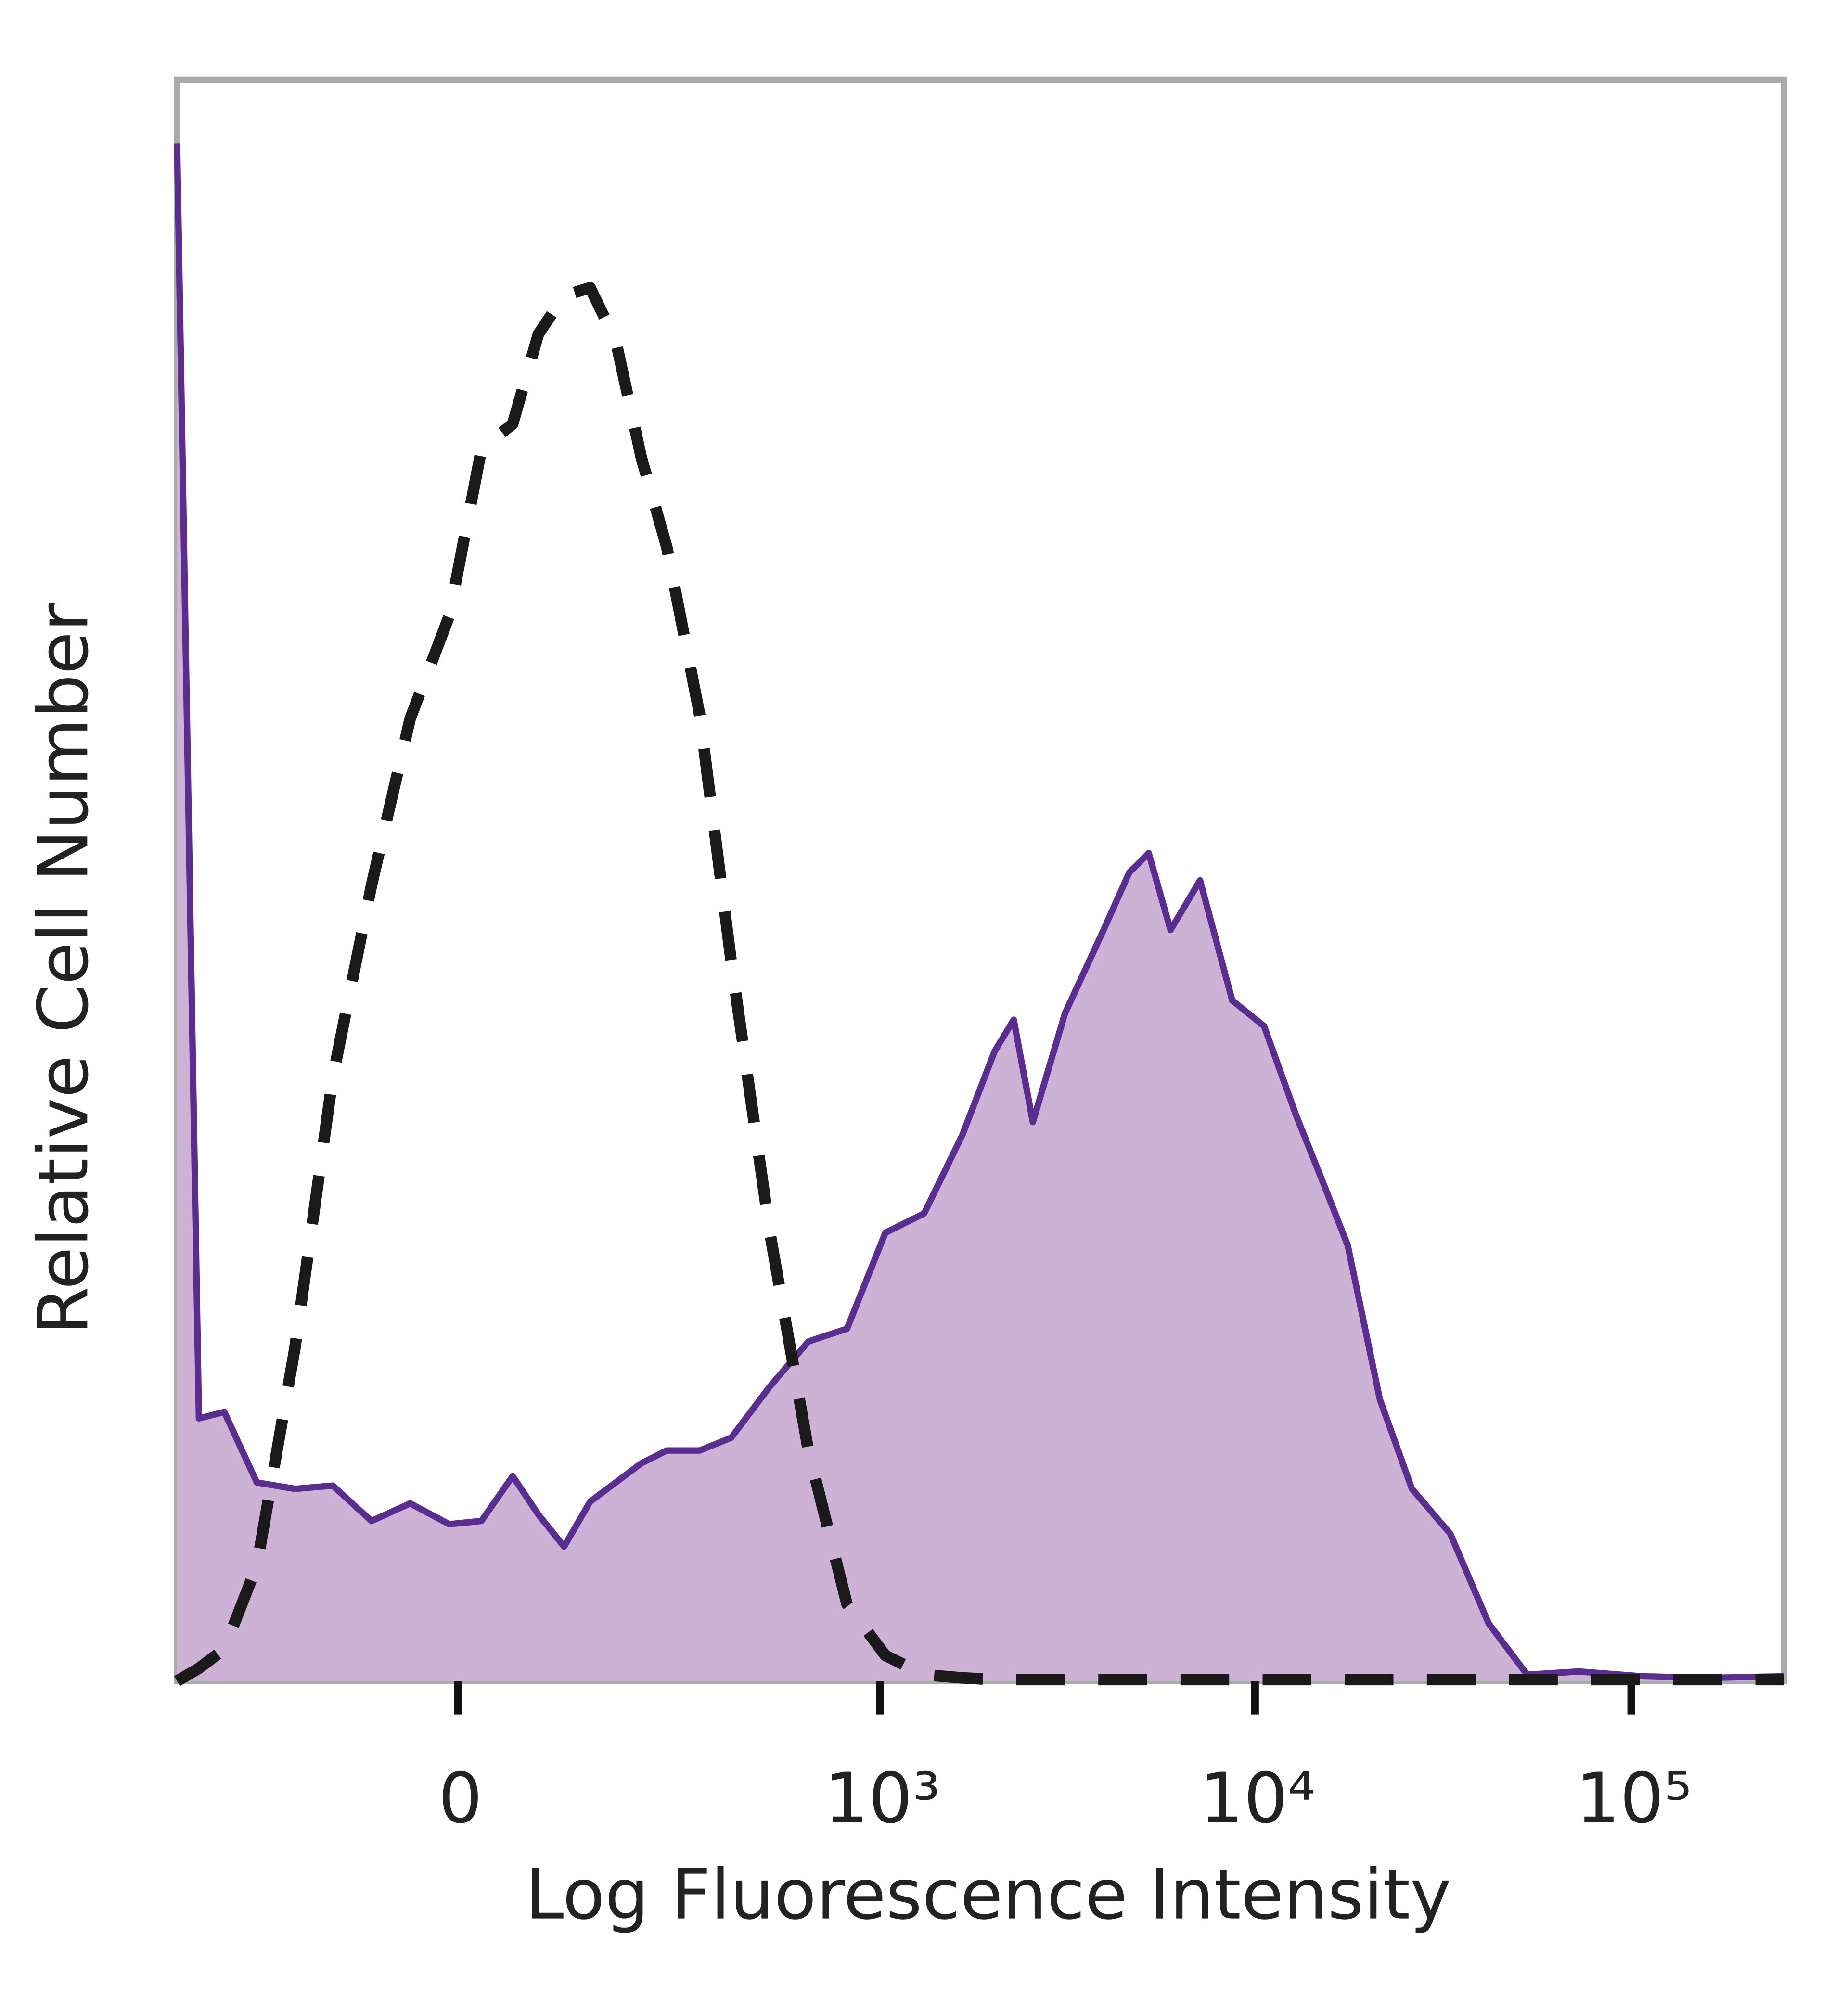  What do you see at coordinates (63, 969) in the screenshot?
I see `y-axis-label: Relative Cell Number` at bounding box center [63, 969].